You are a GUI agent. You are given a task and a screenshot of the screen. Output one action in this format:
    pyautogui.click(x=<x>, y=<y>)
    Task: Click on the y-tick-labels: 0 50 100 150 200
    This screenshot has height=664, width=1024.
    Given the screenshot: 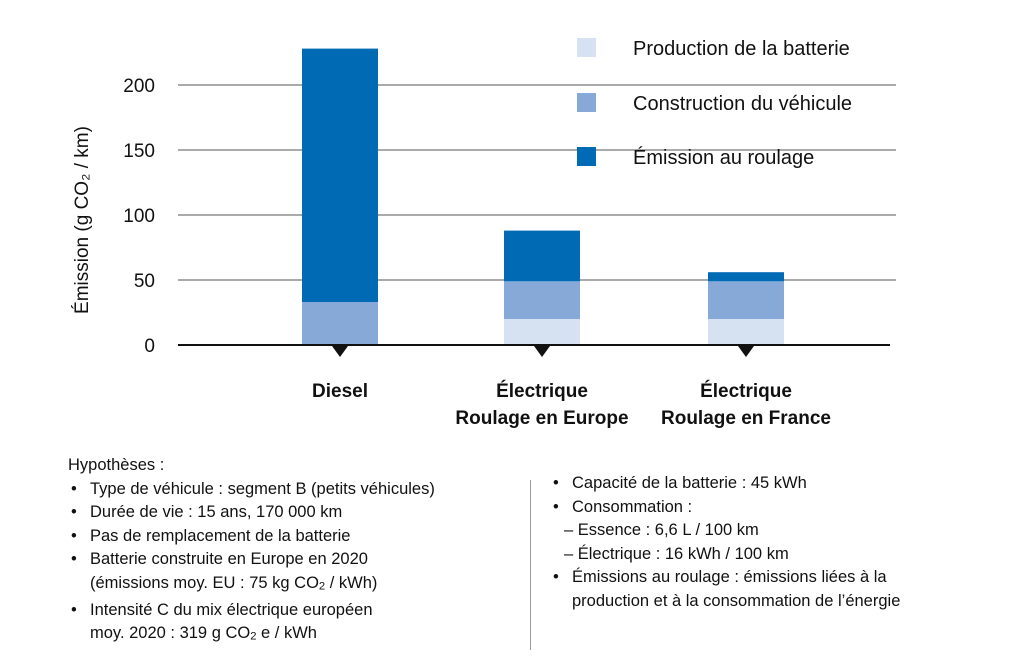 What is the action you would take?
    pyautogui.click(x=139, y=216)
    